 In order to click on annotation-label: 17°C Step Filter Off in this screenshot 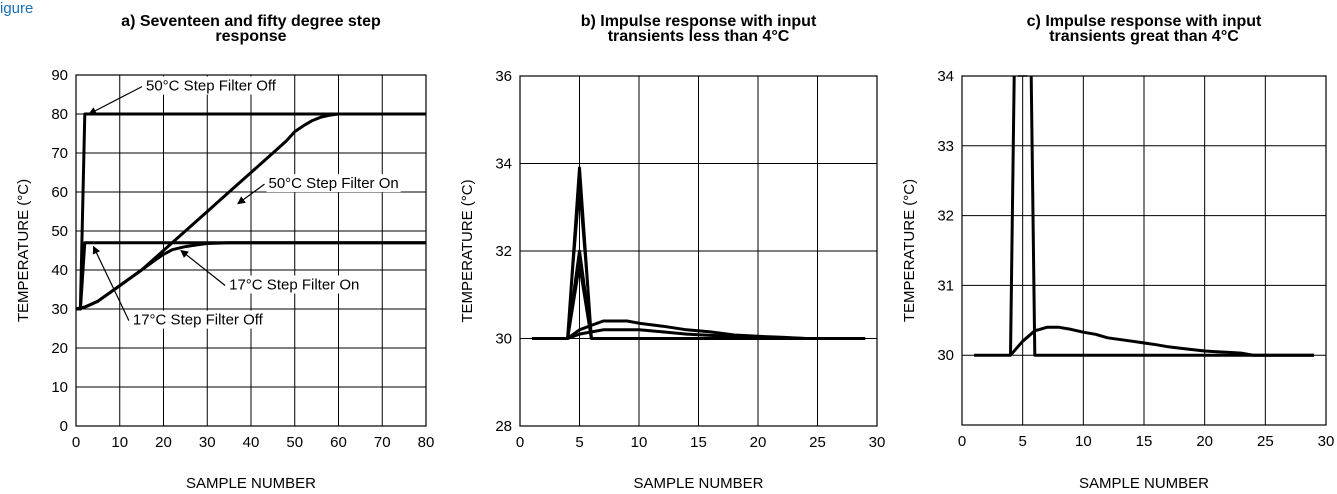, I will do `click(198, 320)`.